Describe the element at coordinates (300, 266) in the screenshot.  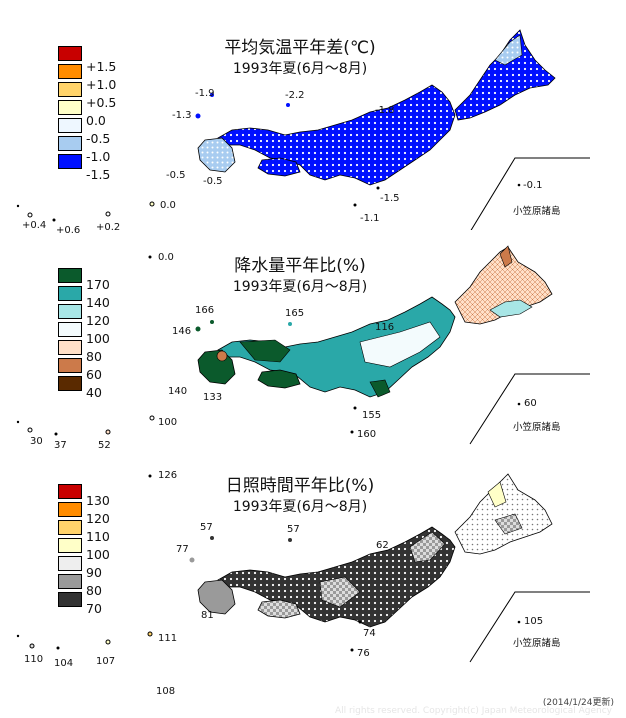
I see `panel-title: 降水量平年比(%)` at that location.